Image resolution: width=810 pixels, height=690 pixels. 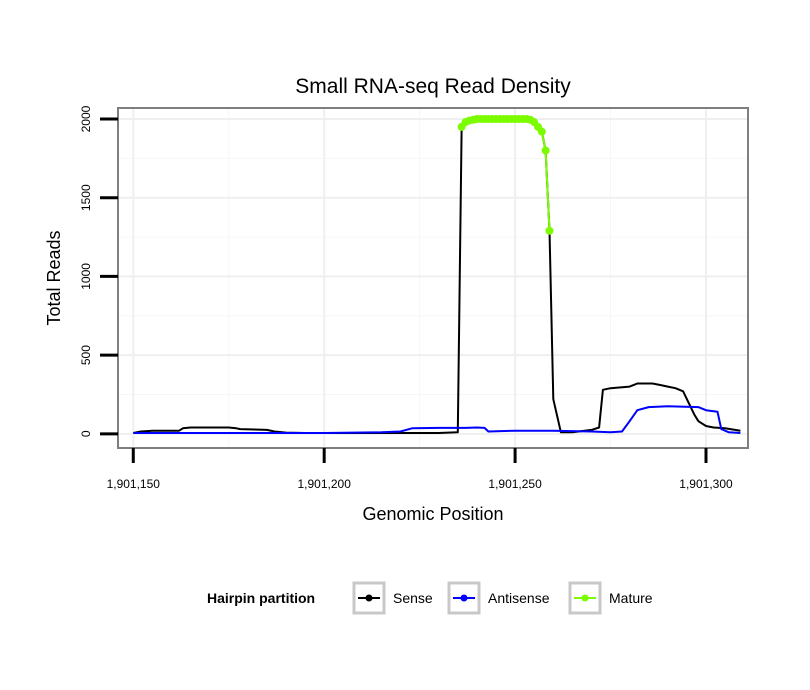 I want to click on legend-label-antisense: Antisense, so click(x=519, y=598).